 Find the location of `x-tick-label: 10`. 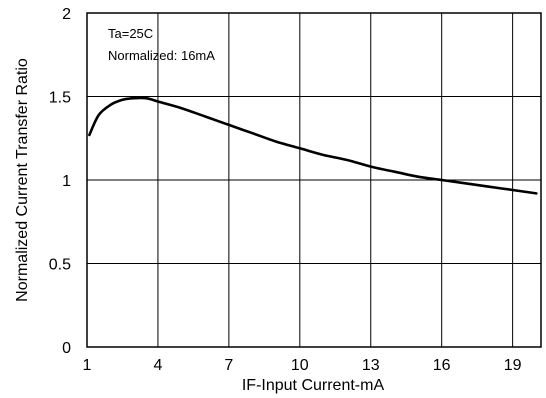

x-tick-label: 10 is located at coordinates (300, 365).